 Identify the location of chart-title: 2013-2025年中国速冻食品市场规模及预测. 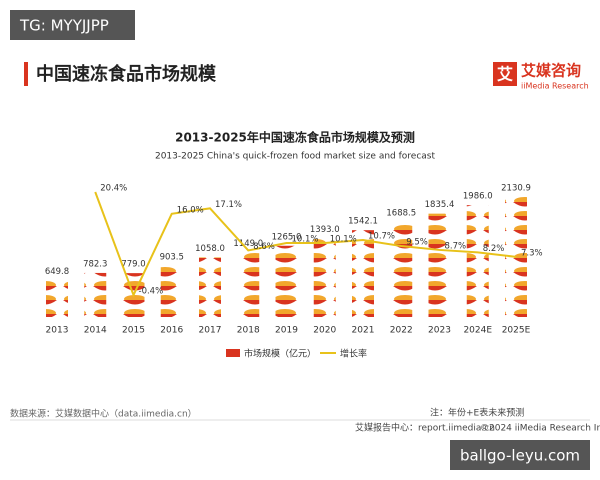
(295, 137).